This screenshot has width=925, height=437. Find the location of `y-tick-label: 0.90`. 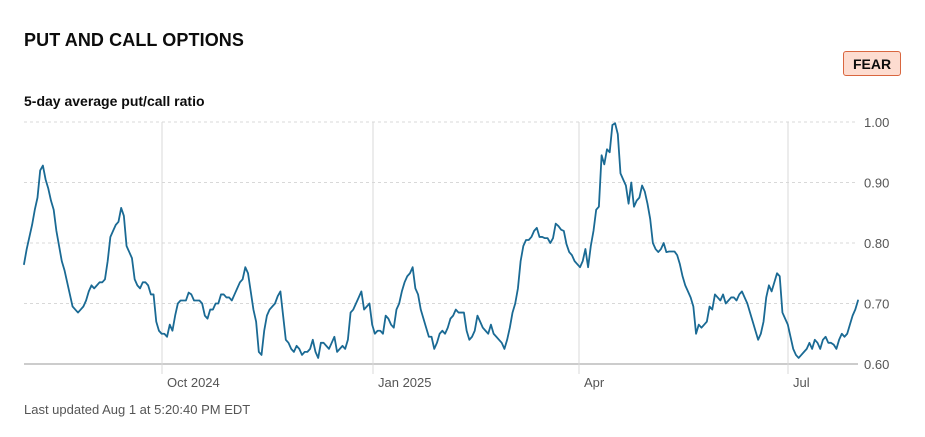

y-tick-label: 0.90 is located at coordinates (876, 183).